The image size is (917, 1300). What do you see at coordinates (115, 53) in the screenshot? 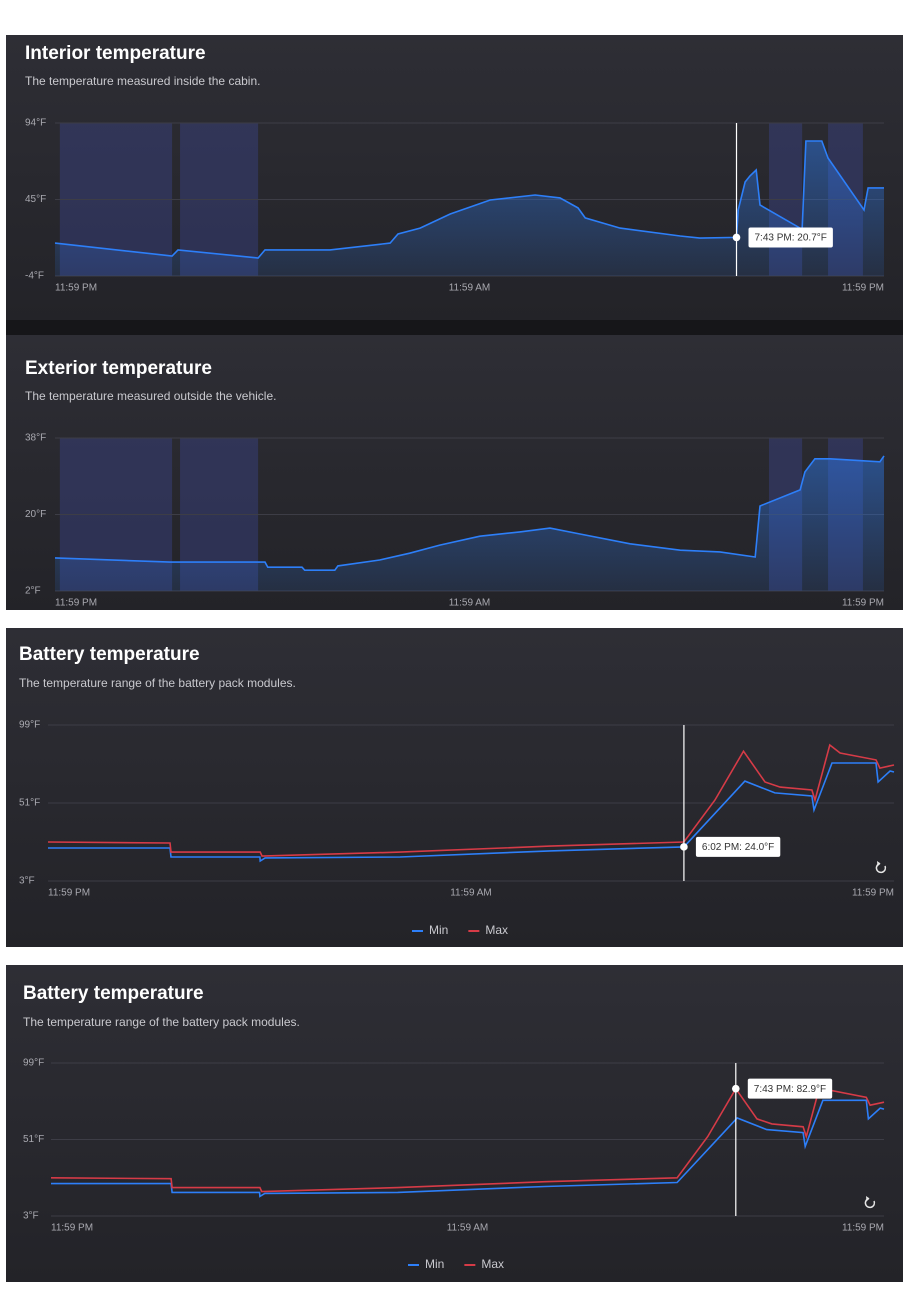
I see `chart-title: Interior temperature` at bounding box center [115, 53].